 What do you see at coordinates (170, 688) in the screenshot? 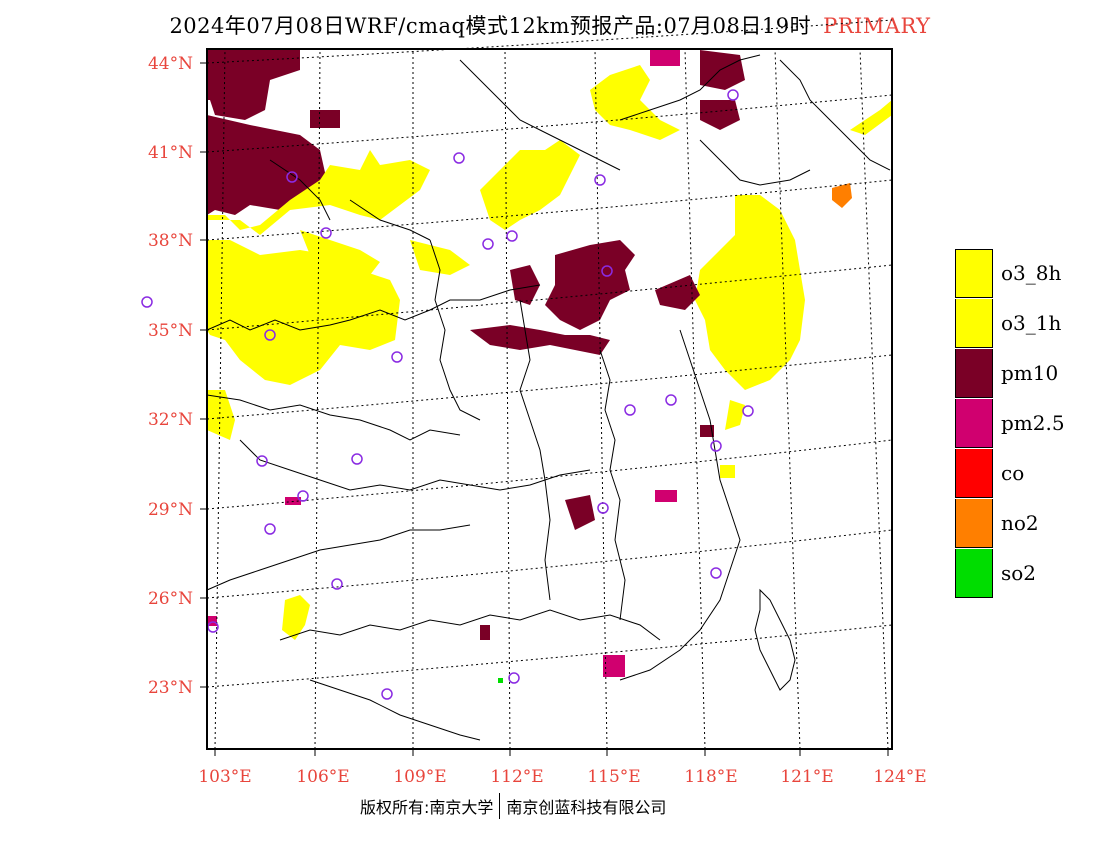
I see `lat-label: 23°N` at bounding box center [170, 688].